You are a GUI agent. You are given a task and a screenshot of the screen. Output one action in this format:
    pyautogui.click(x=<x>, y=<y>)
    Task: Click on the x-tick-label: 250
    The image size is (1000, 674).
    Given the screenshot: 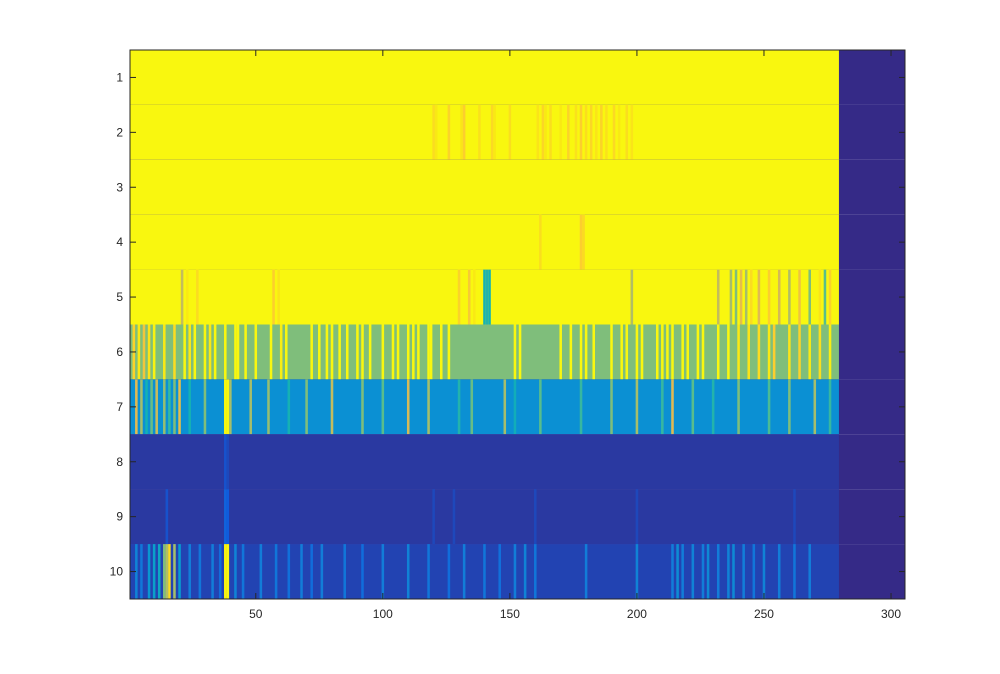 What is the action you would take?
    pyautogui.click(x=764, y=614)
    